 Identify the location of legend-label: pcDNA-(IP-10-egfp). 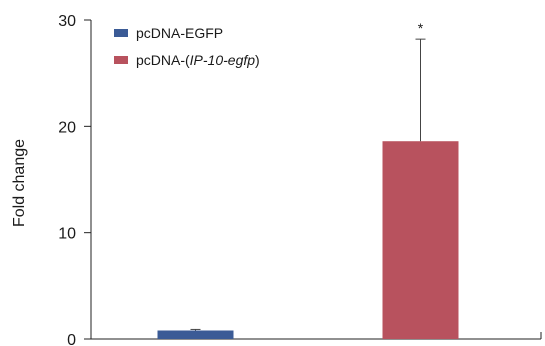
(198, 60).